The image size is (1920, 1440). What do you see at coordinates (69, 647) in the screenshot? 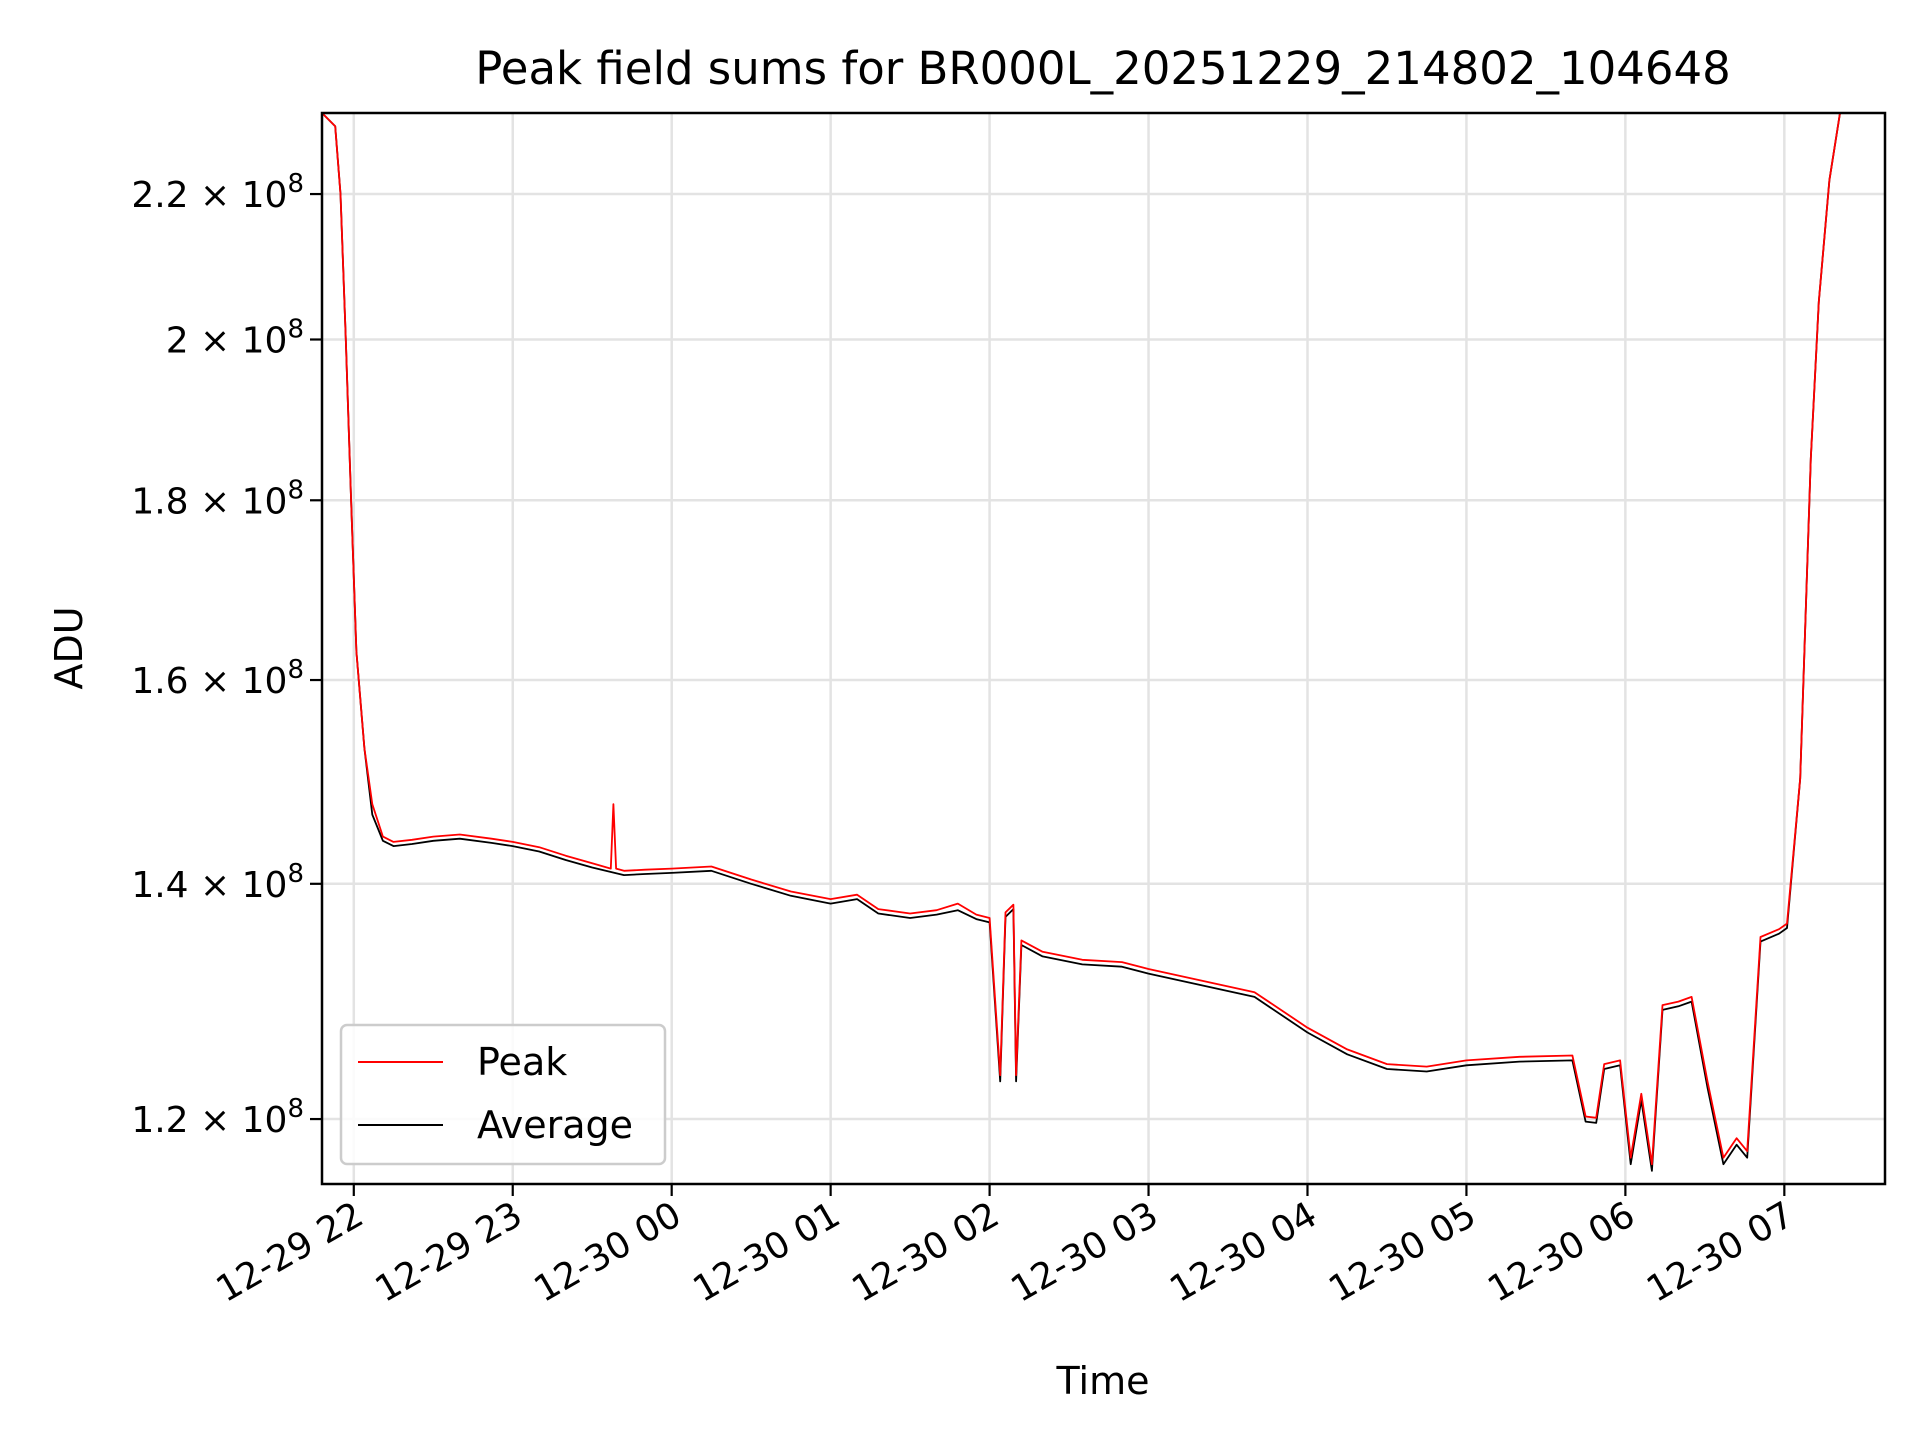
I see `y-axis-label: ADU` at bounding box center [69, 647].